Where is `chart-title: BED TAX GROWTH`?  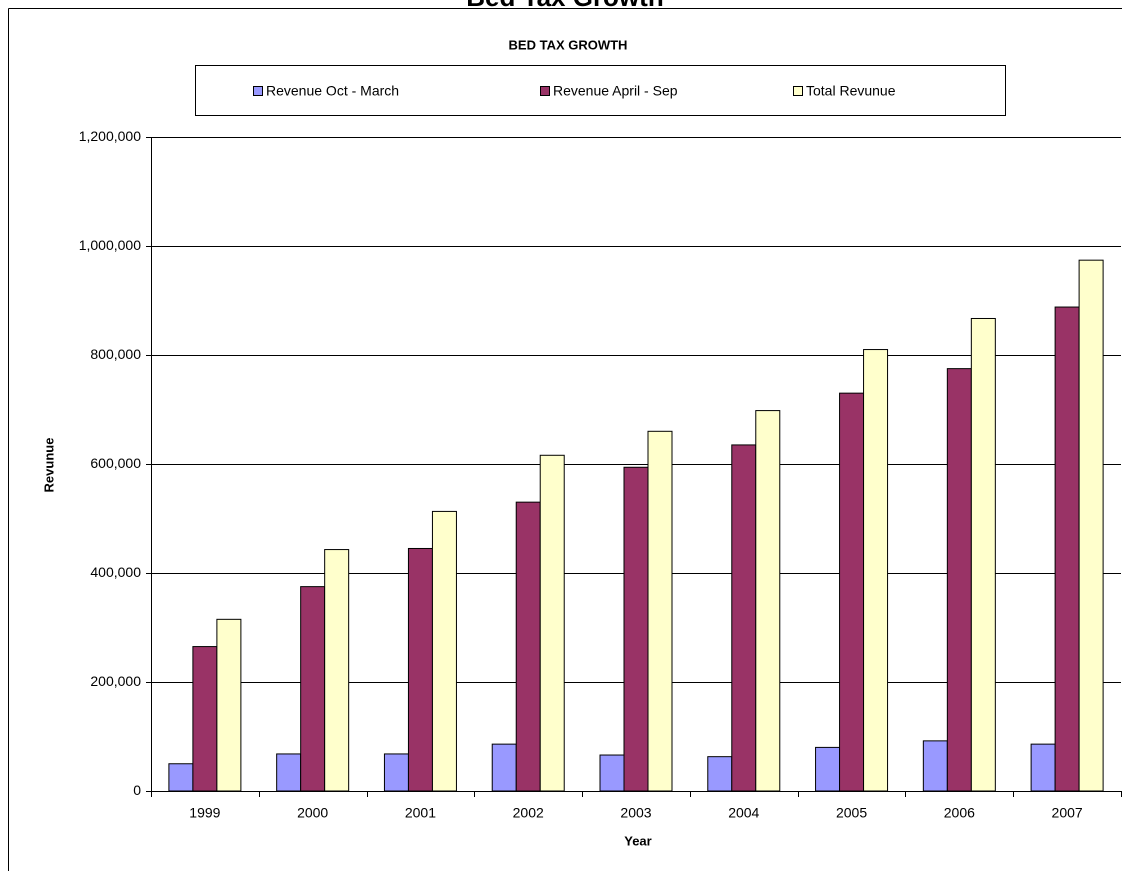
chart-title: BED TAX GROWTH is located at coordinates (568, 44).